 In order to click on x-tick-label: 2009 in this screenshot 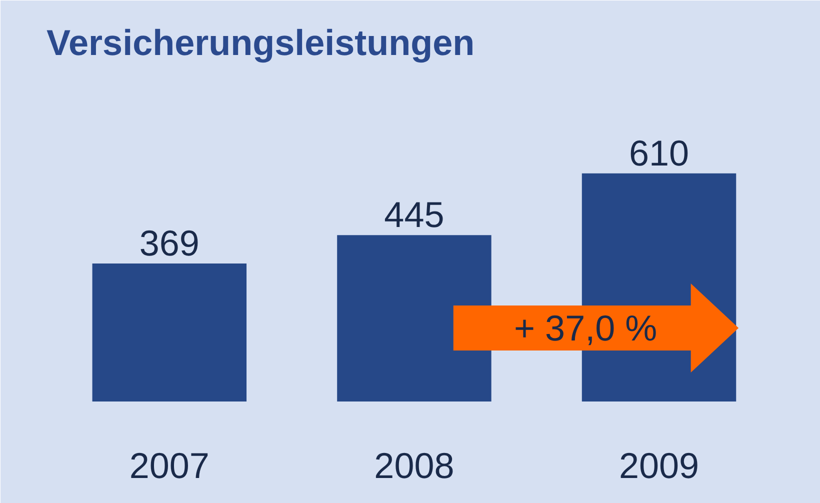, I will do `click(659, 465)`.